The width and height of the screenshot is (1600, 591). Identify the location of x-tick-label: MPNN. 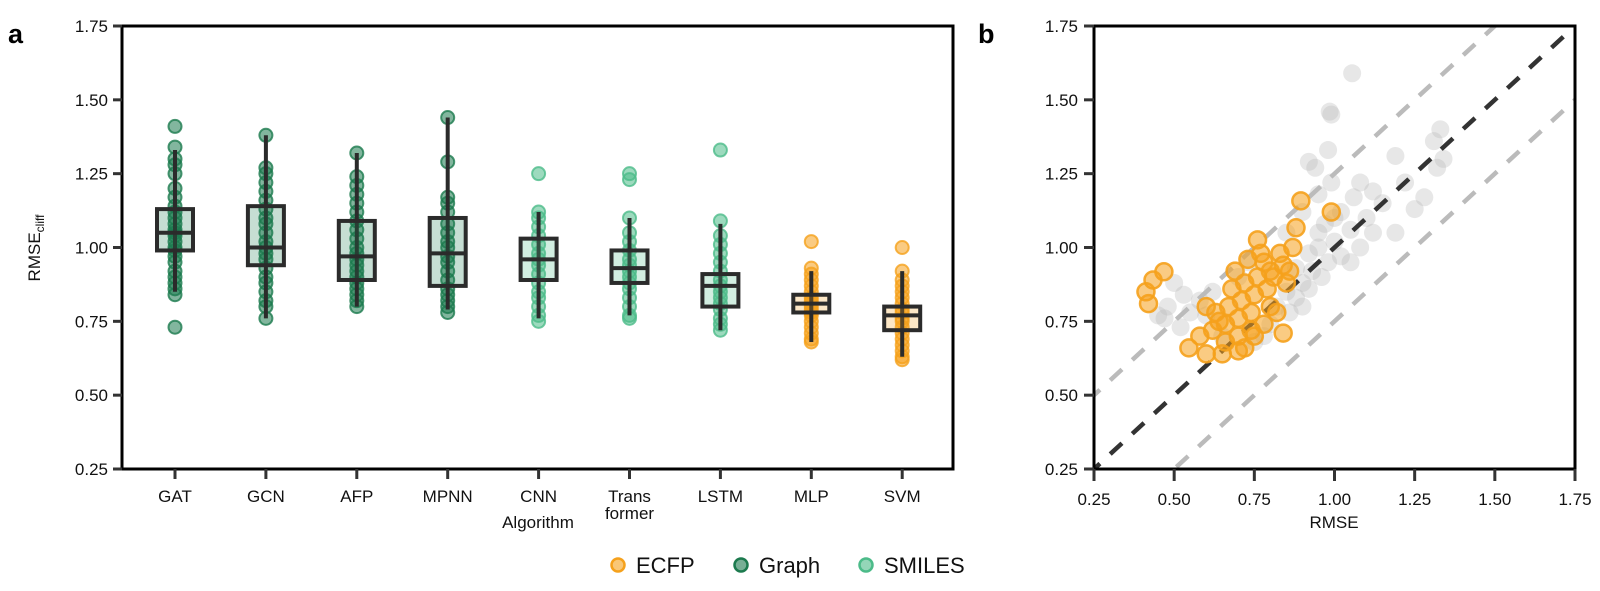
(448, 496).